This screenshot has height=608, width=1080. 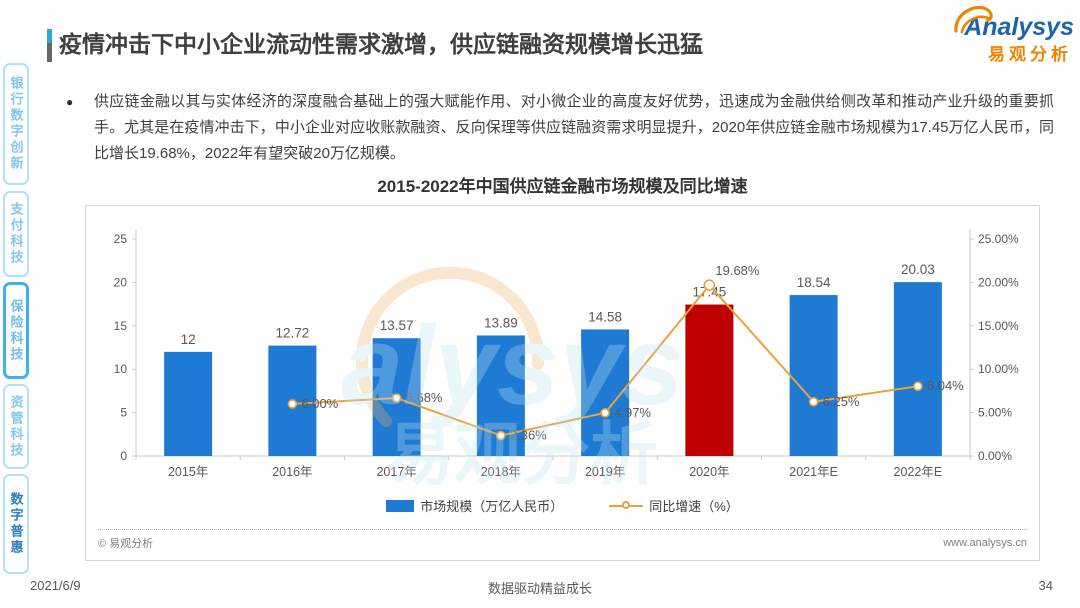 What do you see at coordinates (121, 239) in the screenshot?
I see `left-axis-tick: 25` at bounding box center [121, 239].